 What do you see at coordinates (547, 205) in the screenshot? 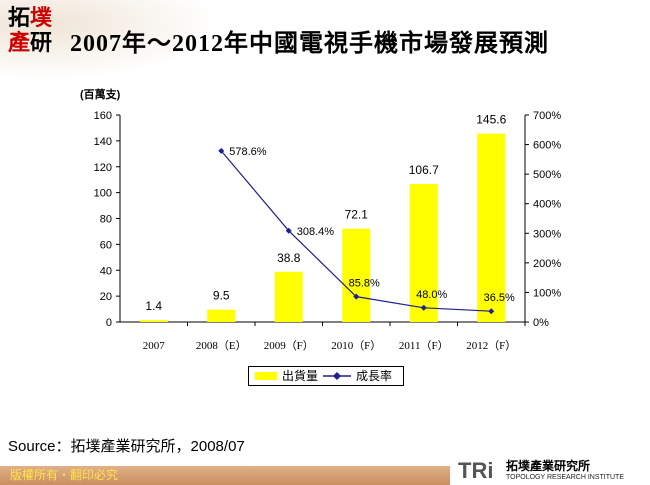
I see `right-tick-label: 400%` at bounding box center [547, 205].